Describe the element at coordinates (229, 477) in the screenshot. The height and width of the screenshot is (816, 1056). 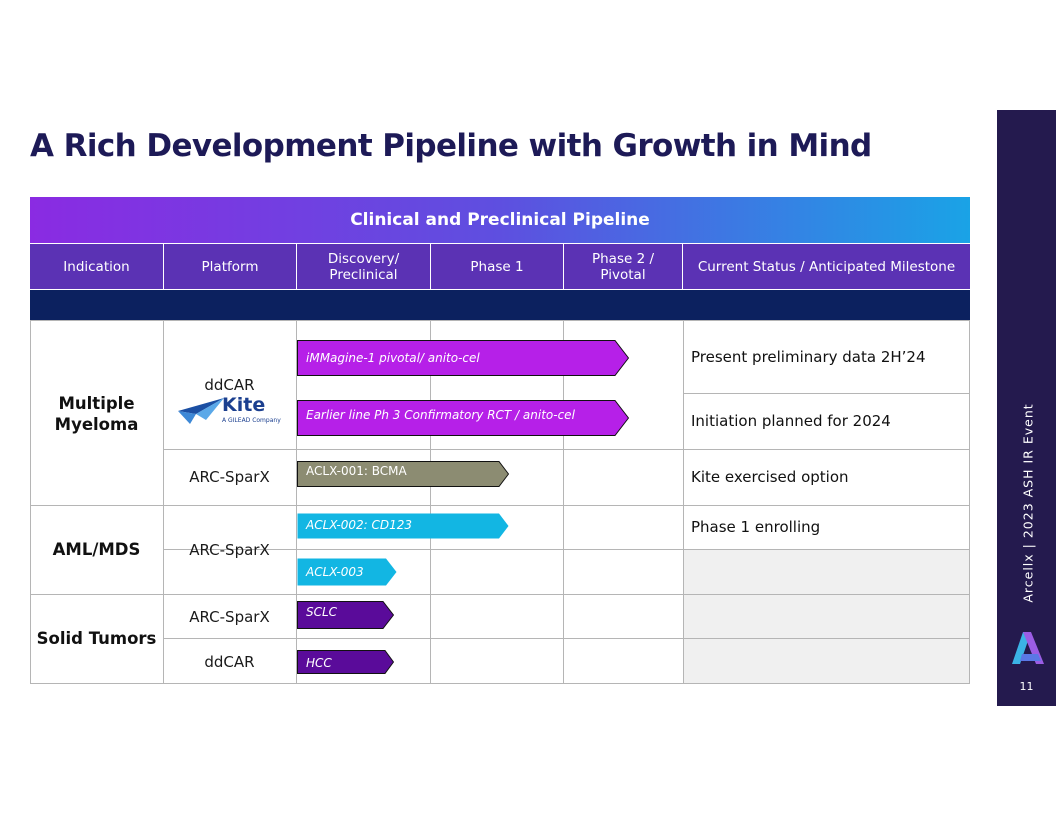
I see `platform-arc-sparx-mm: ARC-SparX` at that location.